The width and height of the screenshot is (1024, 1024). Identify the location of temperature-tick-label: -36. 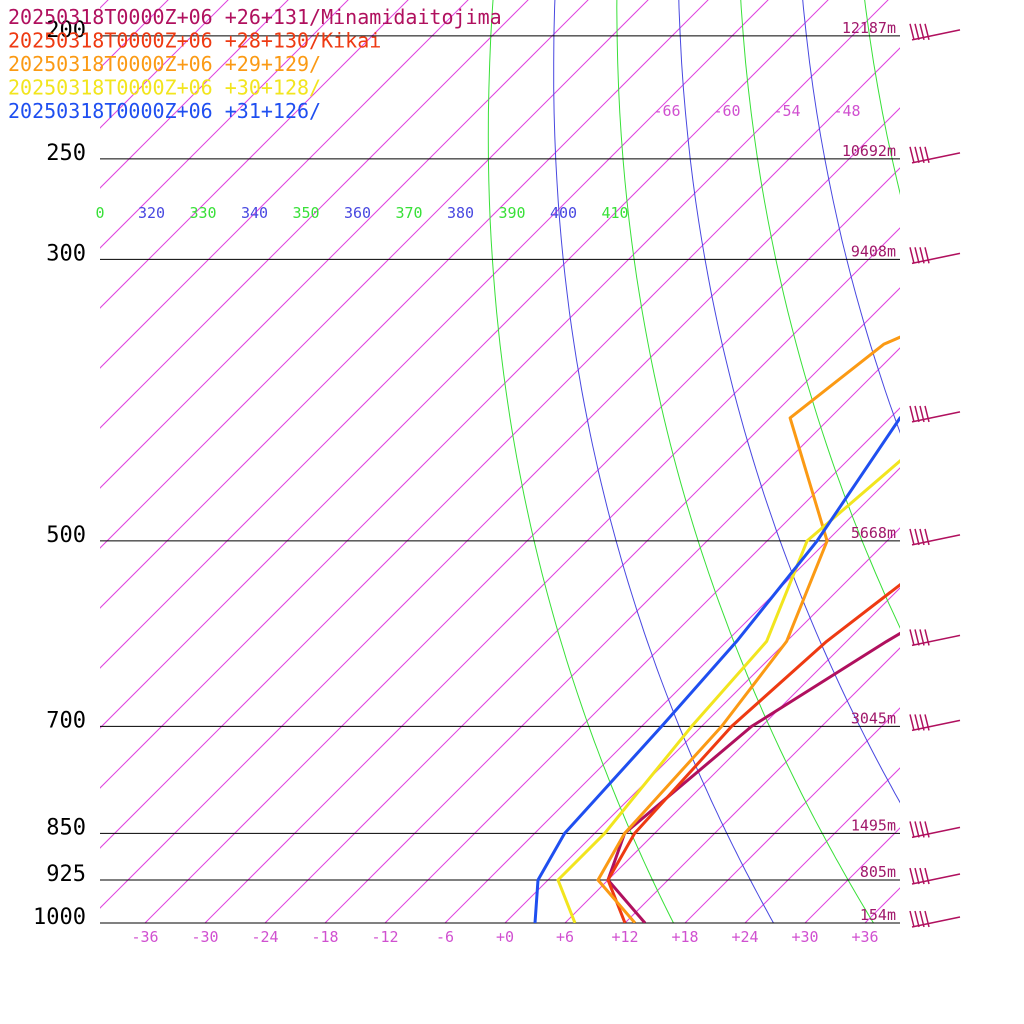
(144, 937).